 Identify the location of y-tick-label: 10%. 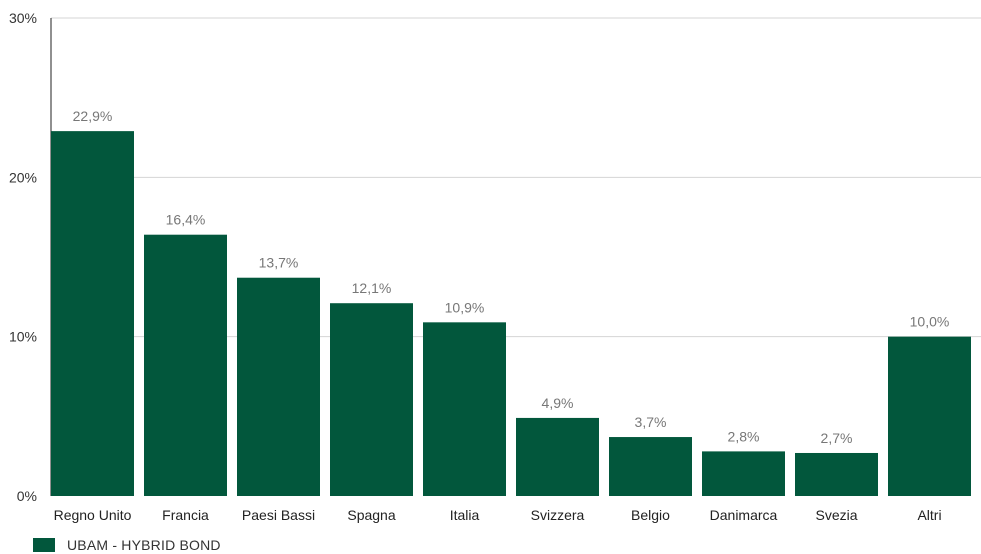
(23, 337).